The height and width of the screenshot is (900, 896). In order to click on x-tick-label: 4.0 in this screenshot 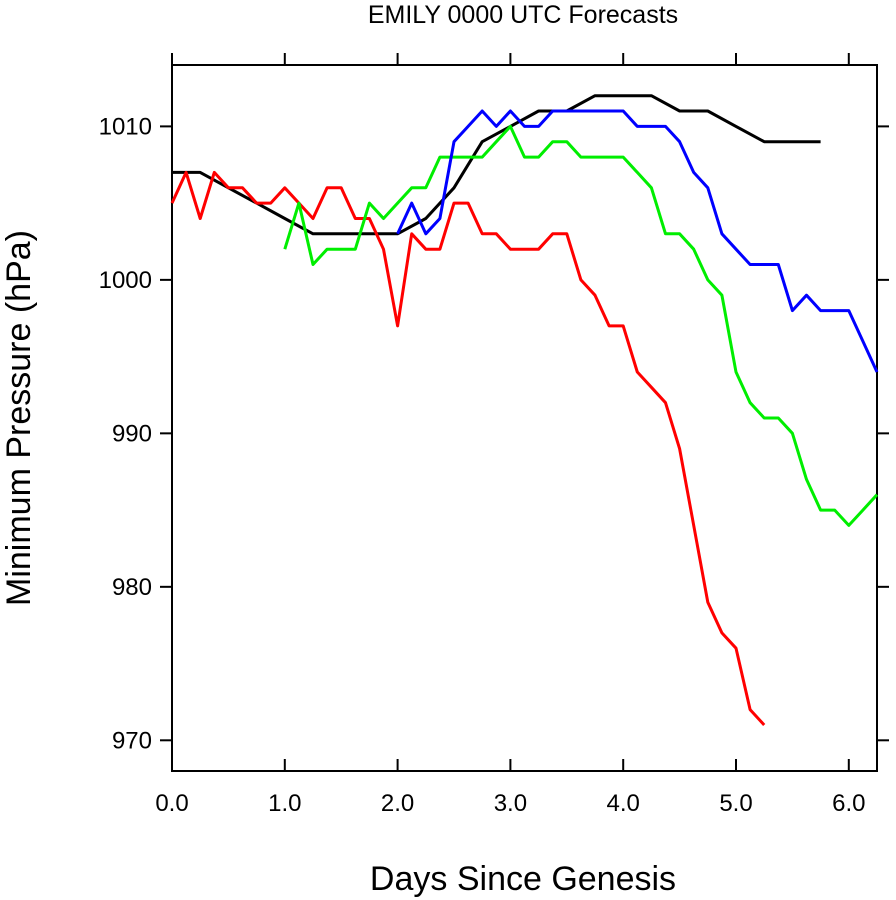, I will do `click(623, 803)`.